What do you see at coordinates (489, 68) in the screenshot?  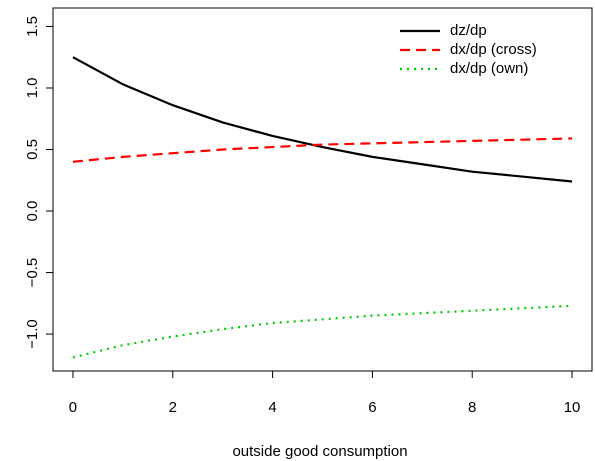 I see `legend-label: dx/dp (own)` at bounding box center [489, 68].